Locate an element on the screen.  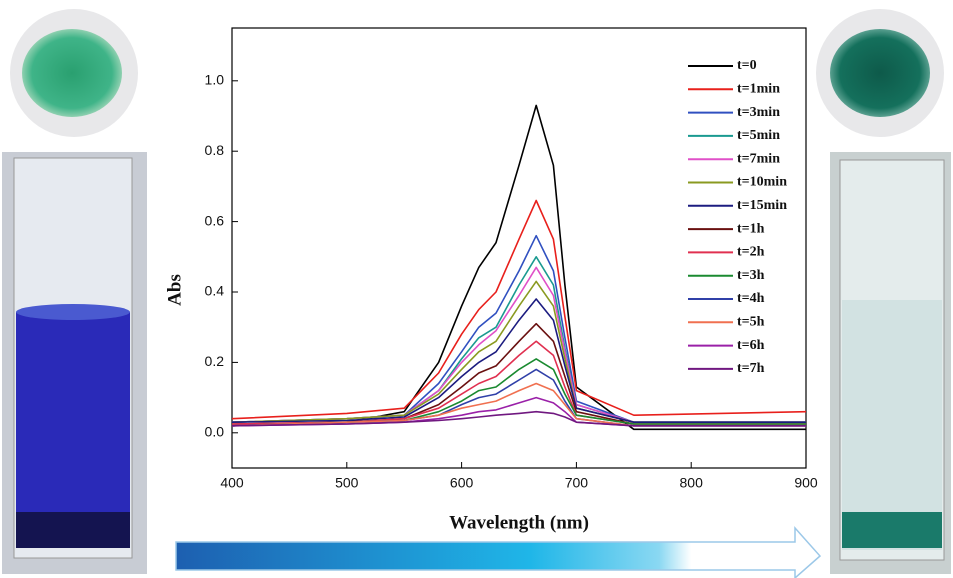
x-tick-label: 700 is located at coordinates (577, 483).